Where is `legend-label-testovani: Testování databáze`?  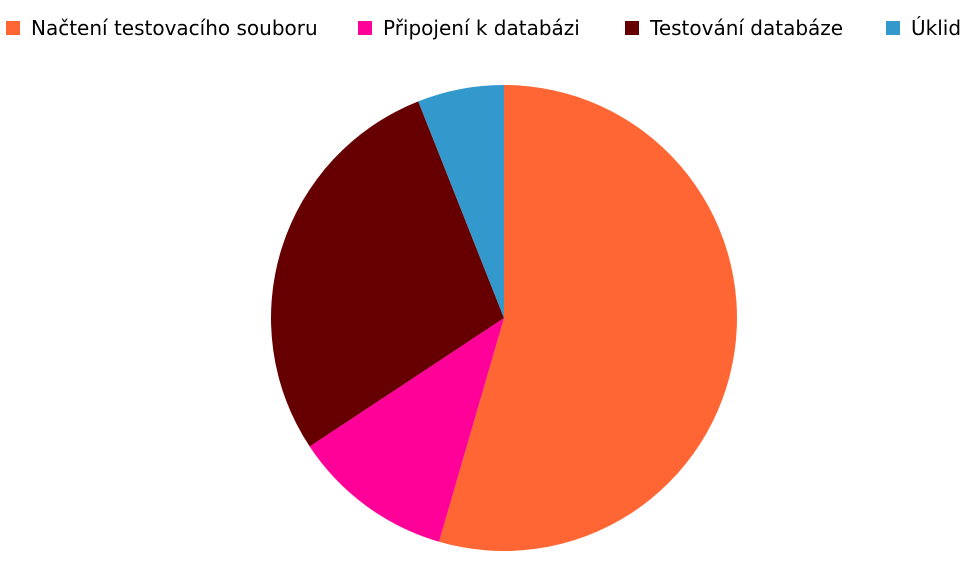 legend-label-testovani: Testování databáze is located at coordinates (747, 28).